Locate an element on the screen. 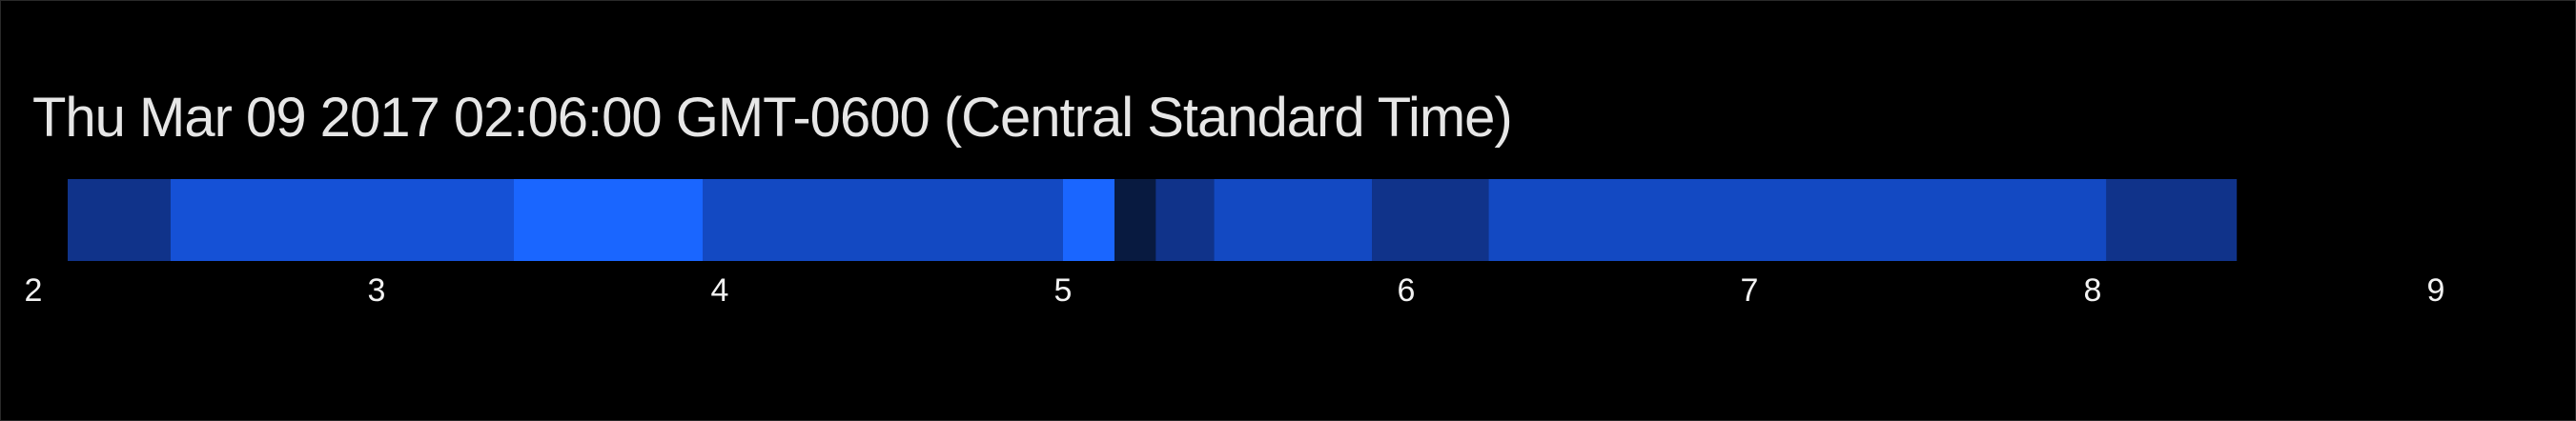  x-tick-label: 7 is located at coordinates (1750, 290).